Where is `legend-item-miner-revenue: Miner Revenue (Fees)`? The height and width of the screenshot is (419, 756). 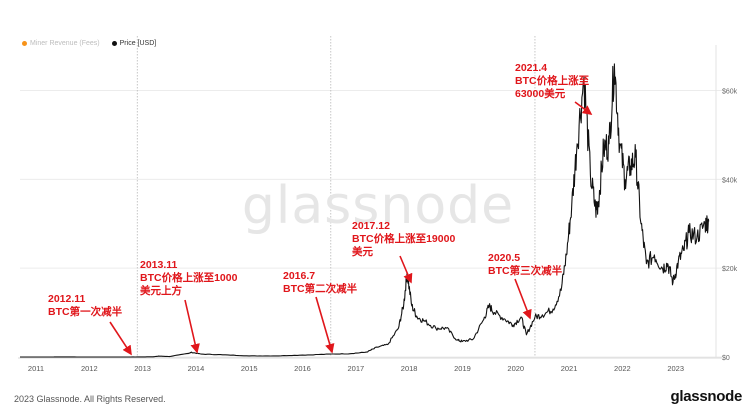
legend-item-miner-revenue: Miner Revenue (Fees) is located at coordinates (61, 43).